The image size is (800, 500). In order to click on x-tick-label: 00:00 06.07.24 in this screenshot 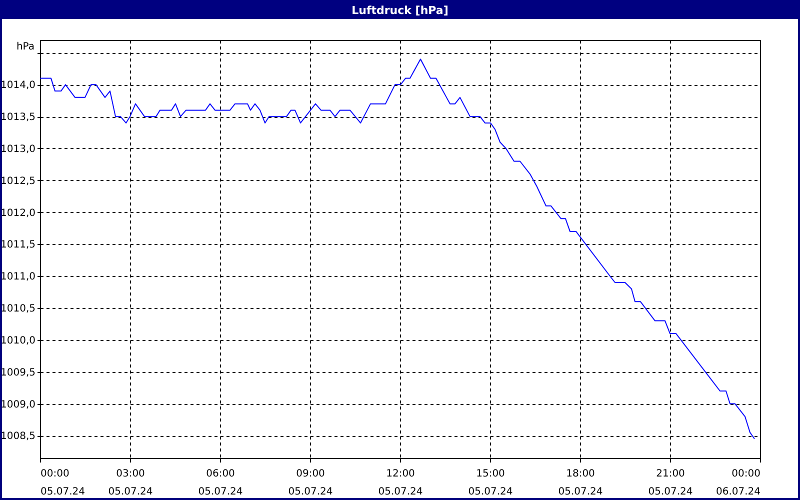, I will do `click(738, 483)`.